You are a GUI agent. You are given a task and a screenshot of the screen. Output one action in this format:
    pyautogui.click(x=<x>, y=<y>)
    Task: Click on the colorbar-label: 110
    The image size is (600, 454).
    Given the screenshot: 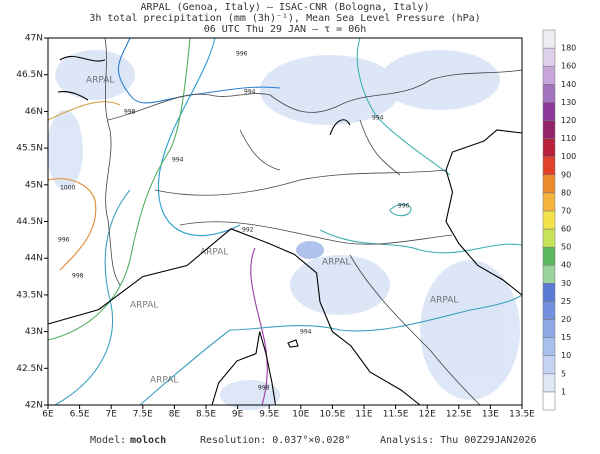 What is the action you would take?
    pyautogui.click(x=568, y=138)
    